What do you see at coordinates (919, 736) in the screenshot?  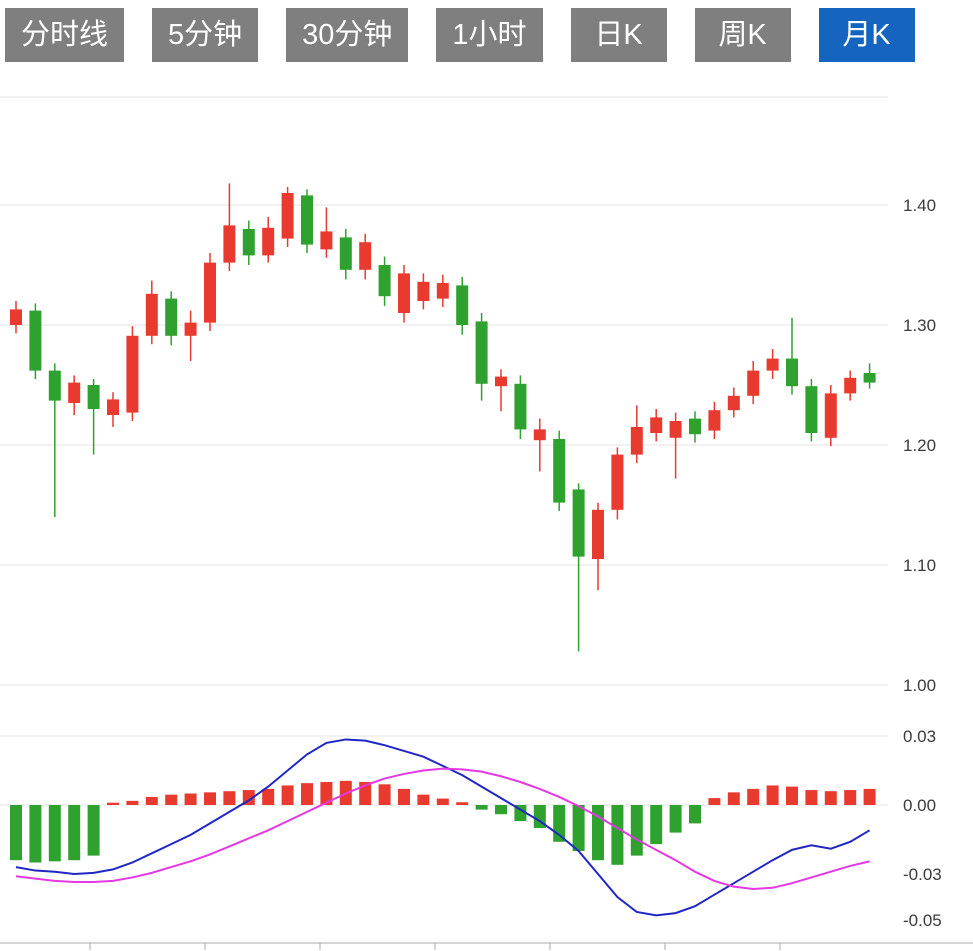 I see `macd-axis-label: 0.03` at bounding box center [919, 736].